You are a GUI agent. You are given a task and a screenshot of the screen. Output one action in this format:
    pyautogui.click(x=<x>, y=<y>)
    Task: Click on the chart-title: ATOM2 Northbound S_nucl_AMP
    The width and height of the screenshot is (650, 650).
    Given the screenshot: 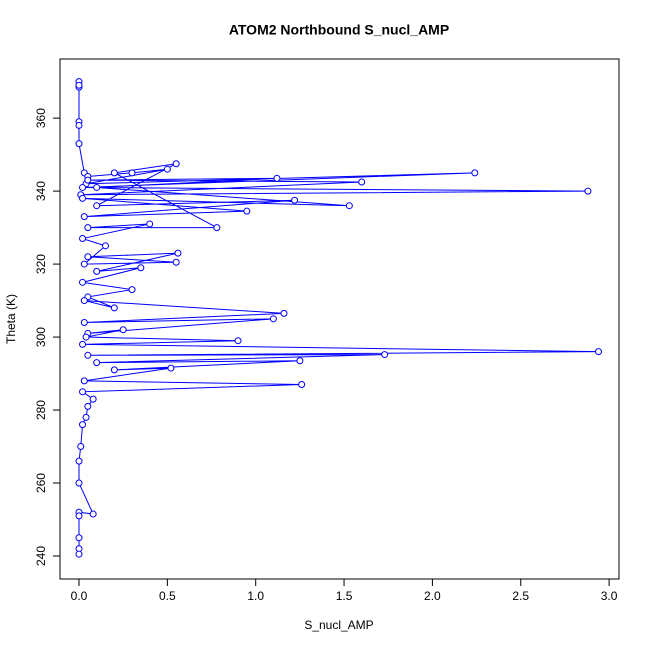 What is the action you would take?
    pyautogui.click(x=339, y=30)
    